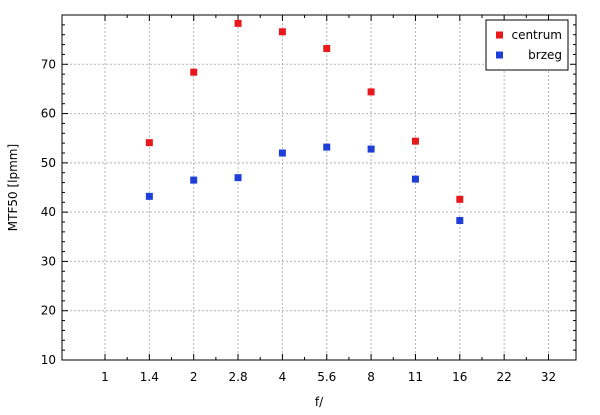  Describe the element at coordinates (326, 377) in the screenshot. I see `x-tick-label: 5.6` at that location.